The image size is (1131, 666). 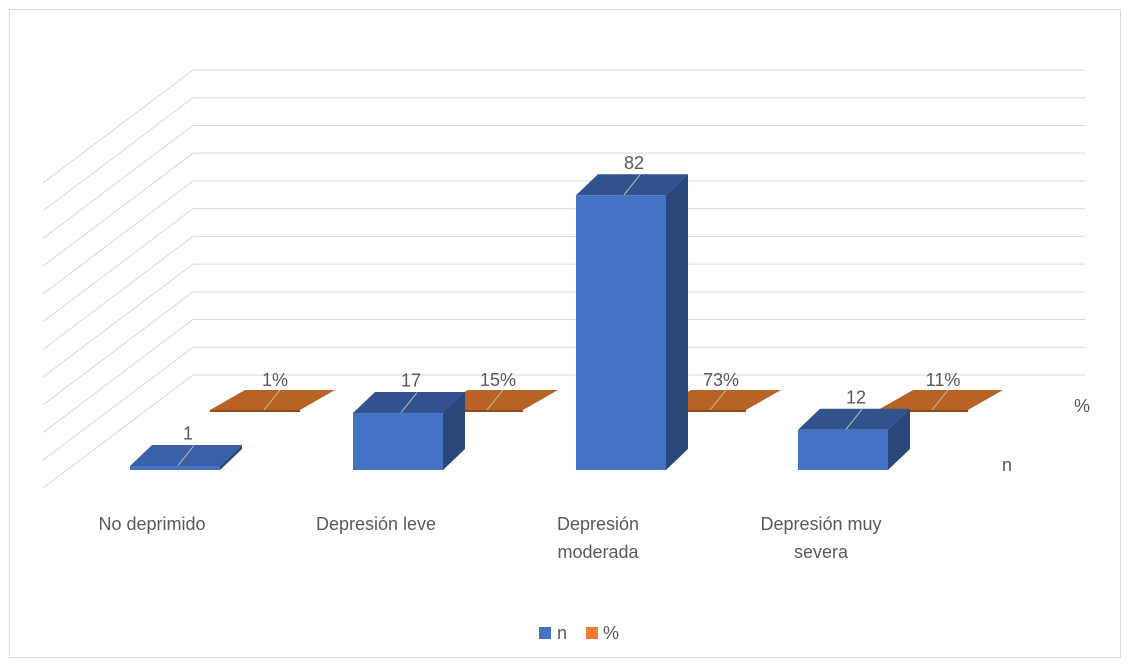 I want to click on bar-n-1-front, so click(x=398, y=441).